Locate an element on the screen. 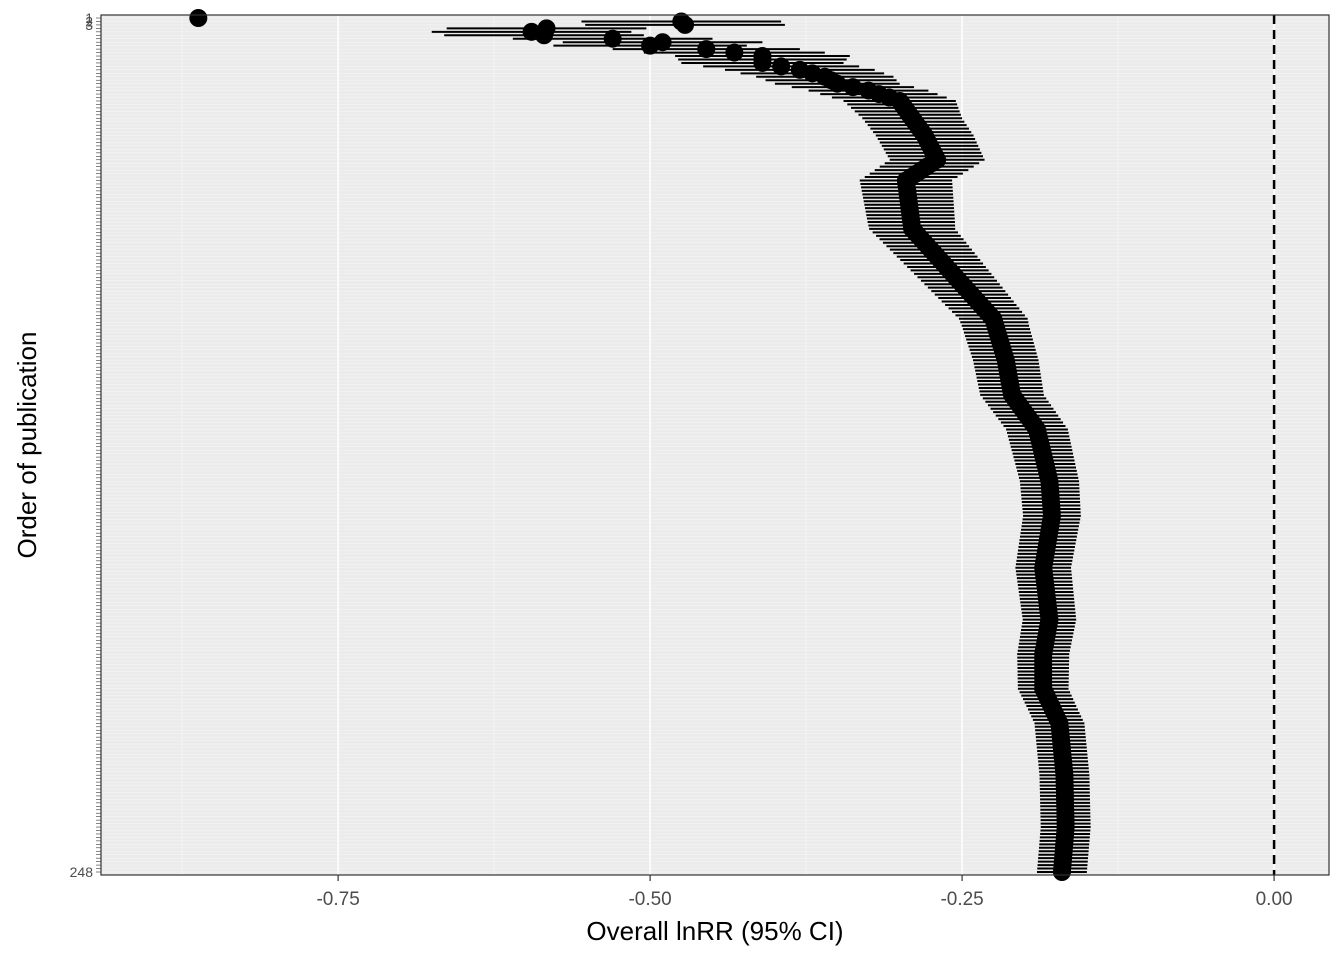 This screenshot has width=1344, height=960. y-tick-label: 1 is located at coordinates (89, 18).